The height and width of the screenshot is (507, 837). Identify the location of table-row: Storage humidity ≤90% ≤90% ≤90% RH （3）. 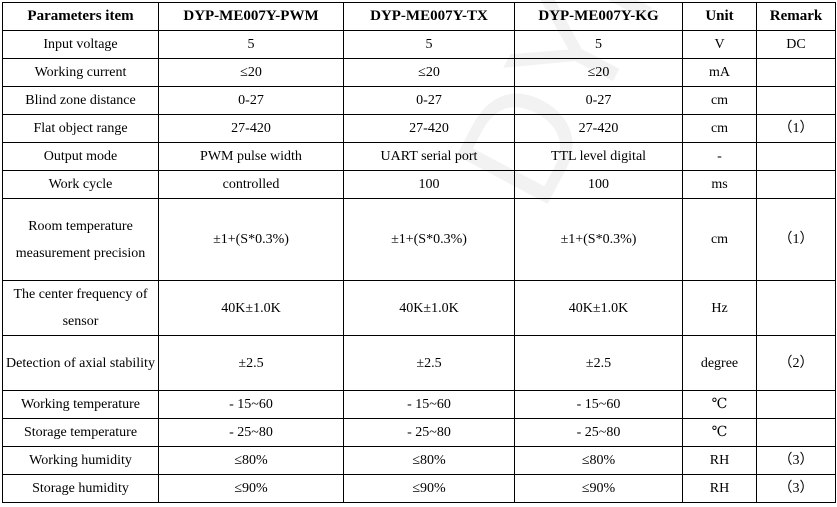
(419, 488).